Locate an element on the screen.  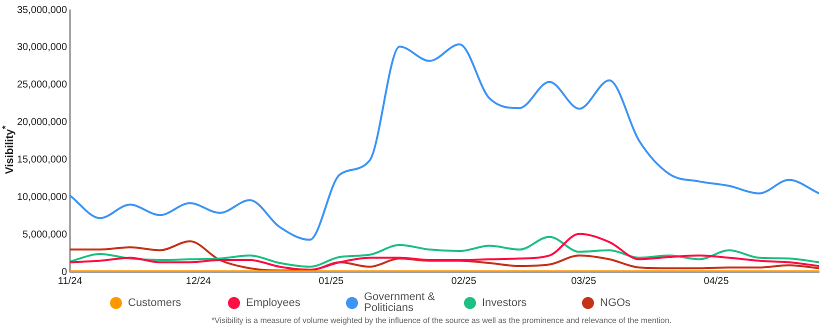
legend-label: Customers is located at coordinates (155, 302).